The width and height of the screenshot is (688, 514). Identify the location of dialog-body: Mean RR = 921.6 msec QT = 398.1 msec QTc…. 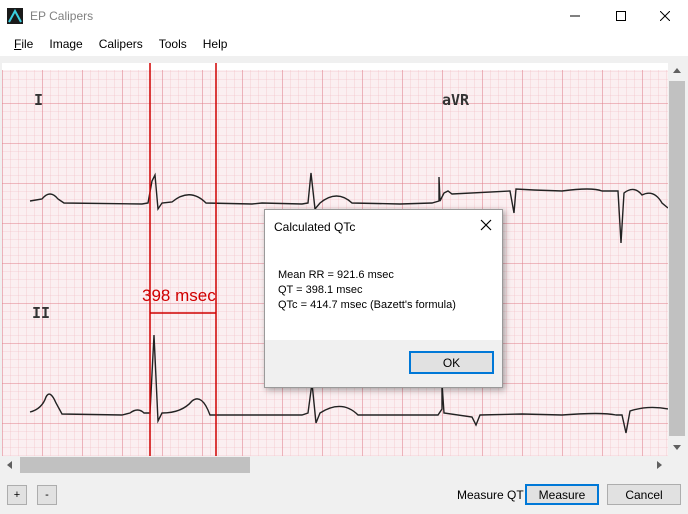
(383, 294).